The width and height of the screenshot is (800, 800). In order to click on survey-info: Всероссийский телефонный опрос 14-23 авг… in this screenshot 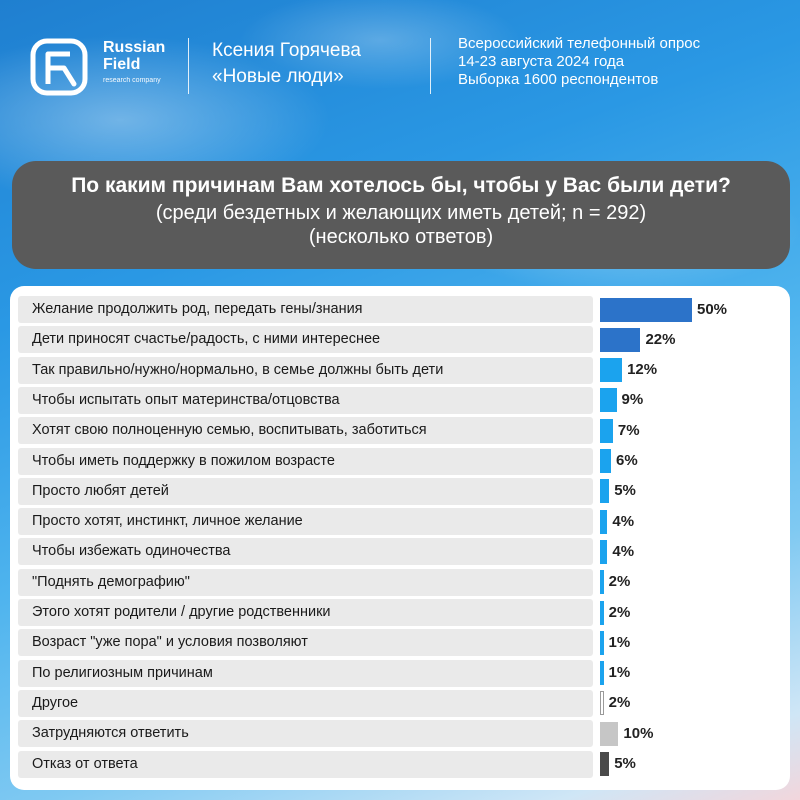, I will do `click(579, 62)`.